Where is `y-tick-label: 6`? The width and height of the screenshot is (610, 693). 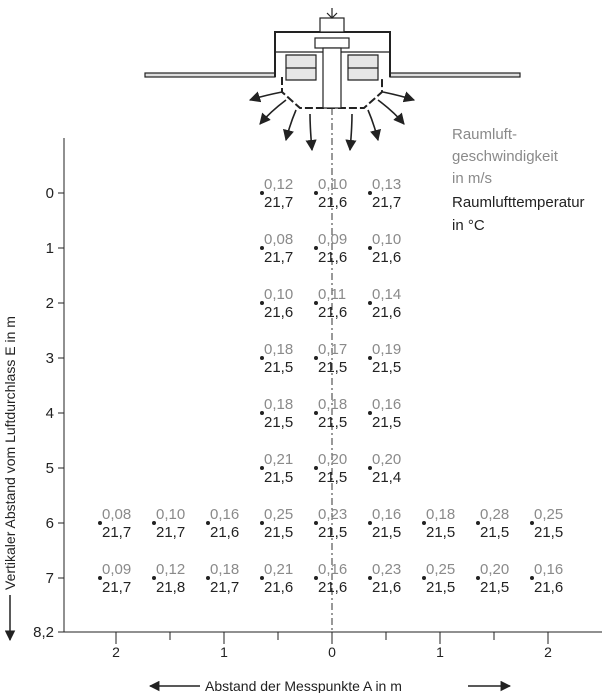
y-tick-label: 6 is located at coordinates (50, 523).